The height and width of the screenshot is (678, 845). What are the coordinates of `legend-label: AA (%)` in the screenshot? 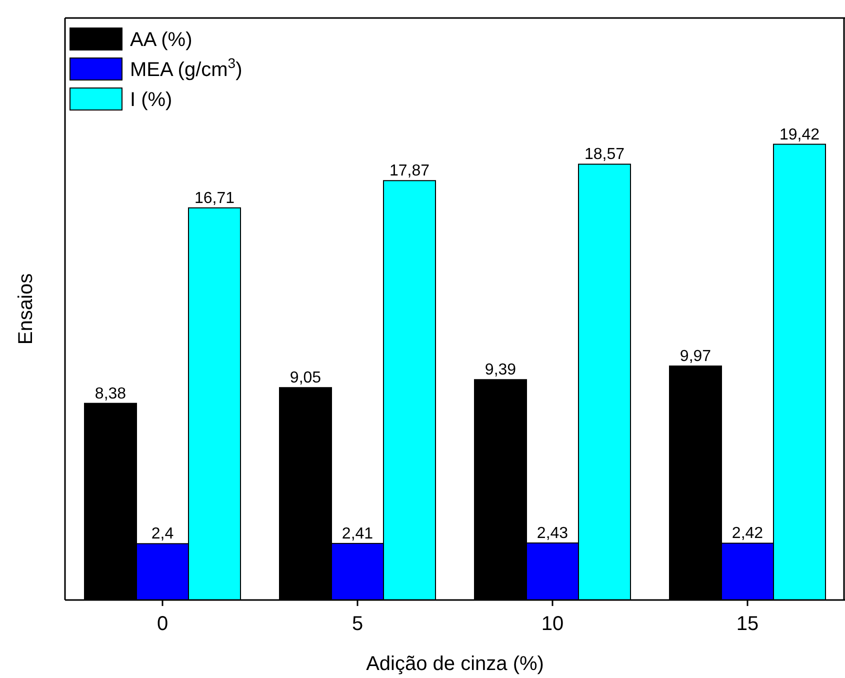 It's located at (161, 40).